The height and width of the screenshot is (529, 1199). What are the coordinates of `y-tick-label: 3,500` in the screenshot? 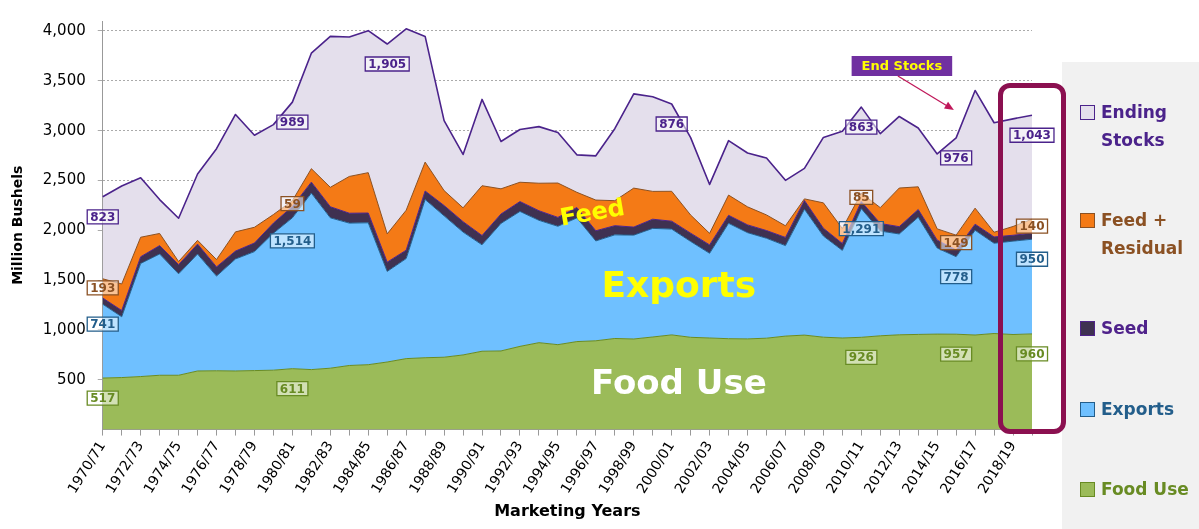 It's located at (64, 79).